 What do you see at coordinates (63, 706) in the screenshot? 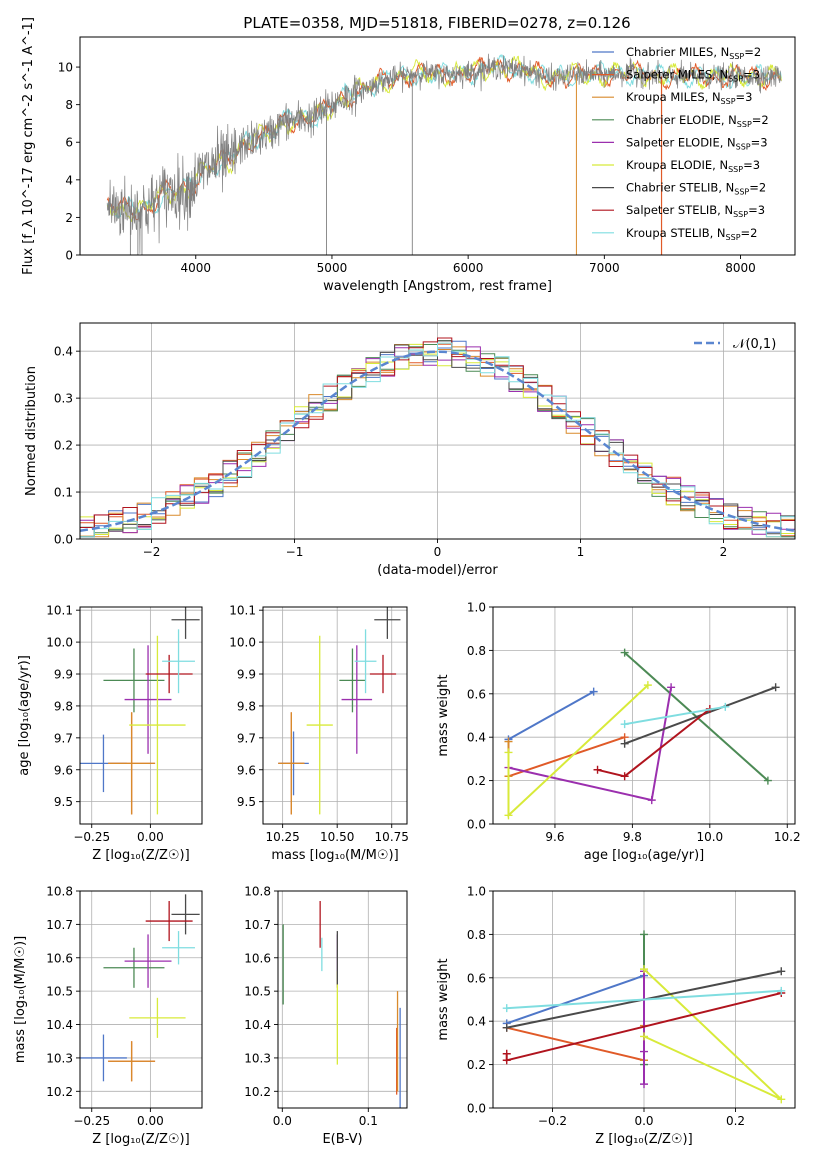
I see `y-tick-label: 9.8` at bounding box center [63, 706].